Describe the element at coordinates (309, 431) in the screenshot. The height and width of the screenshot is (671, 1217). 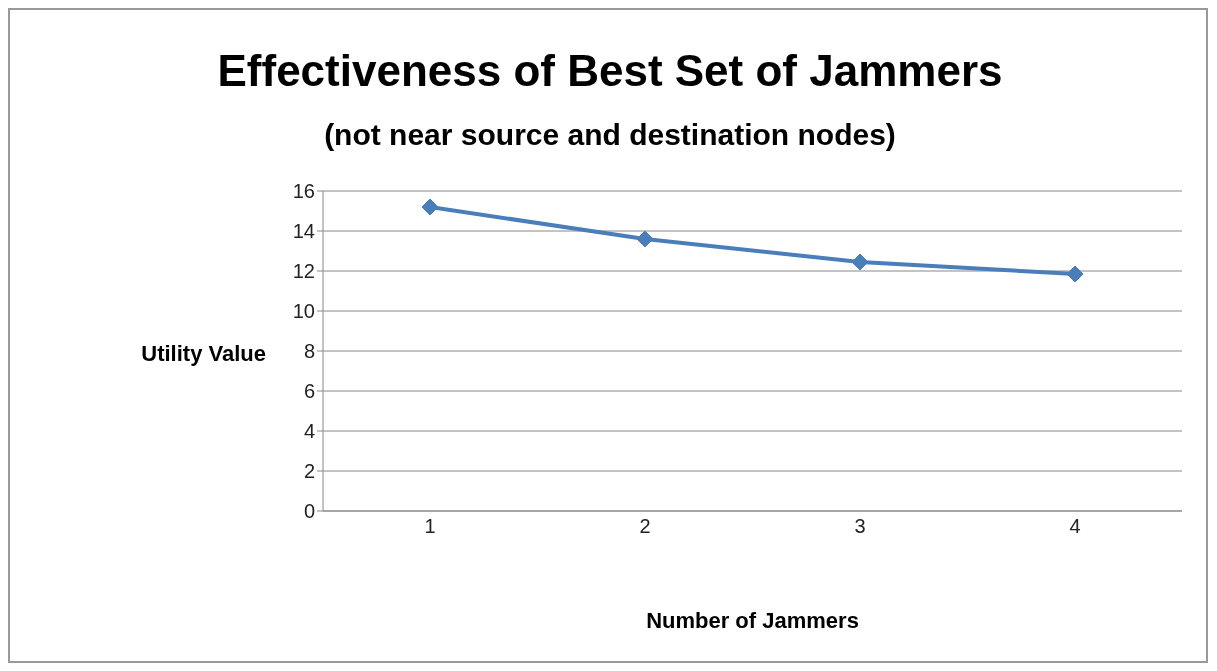
I see `y-tick-label: 4` at that location.